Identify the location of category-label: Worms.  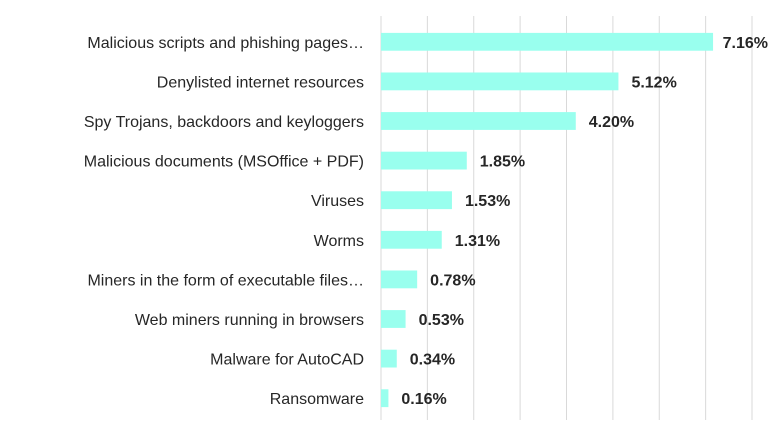
(339, 241).